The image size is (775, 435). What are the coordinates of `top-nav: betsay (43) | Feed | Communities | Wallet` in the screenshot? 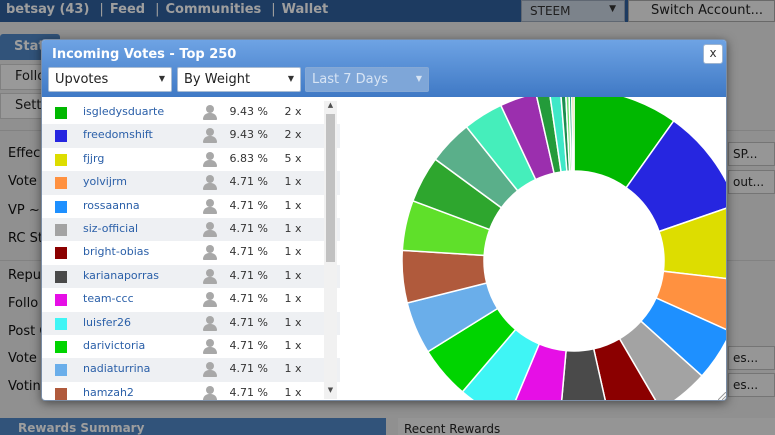 It's located at (167, 9).